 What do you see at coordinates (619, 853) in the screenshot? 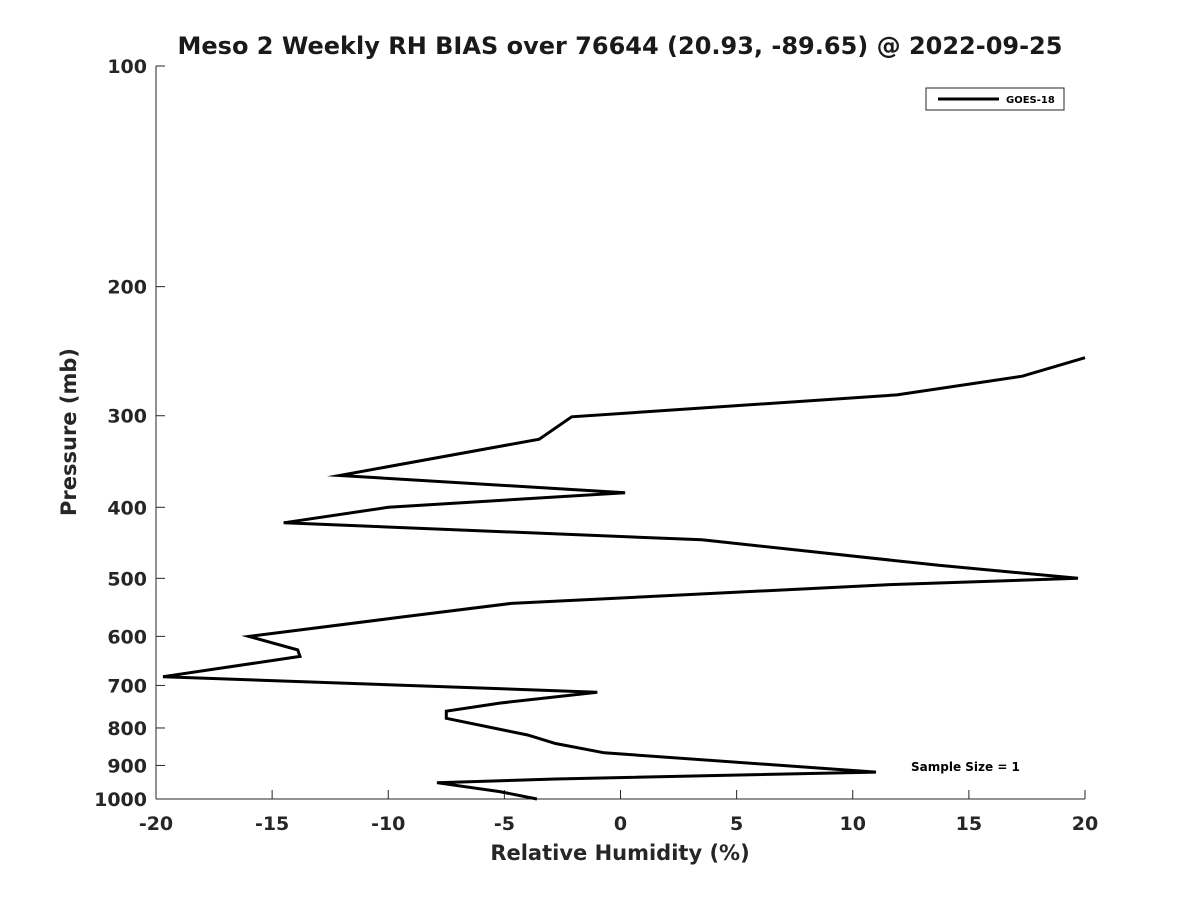
I see `x-axis-label: Relative Humidity (%)` at bounding box center [619, 853].